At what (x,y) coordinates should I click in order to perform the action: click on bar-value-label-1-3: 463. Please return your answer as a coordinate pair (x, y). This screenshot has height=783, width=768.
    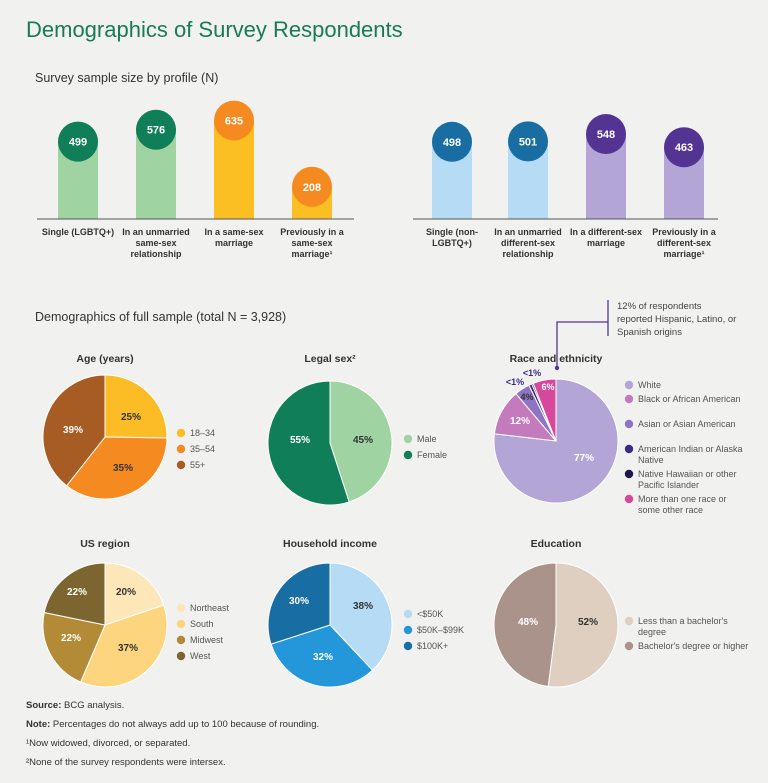
    Looking at the image, I should click on (684, 148).